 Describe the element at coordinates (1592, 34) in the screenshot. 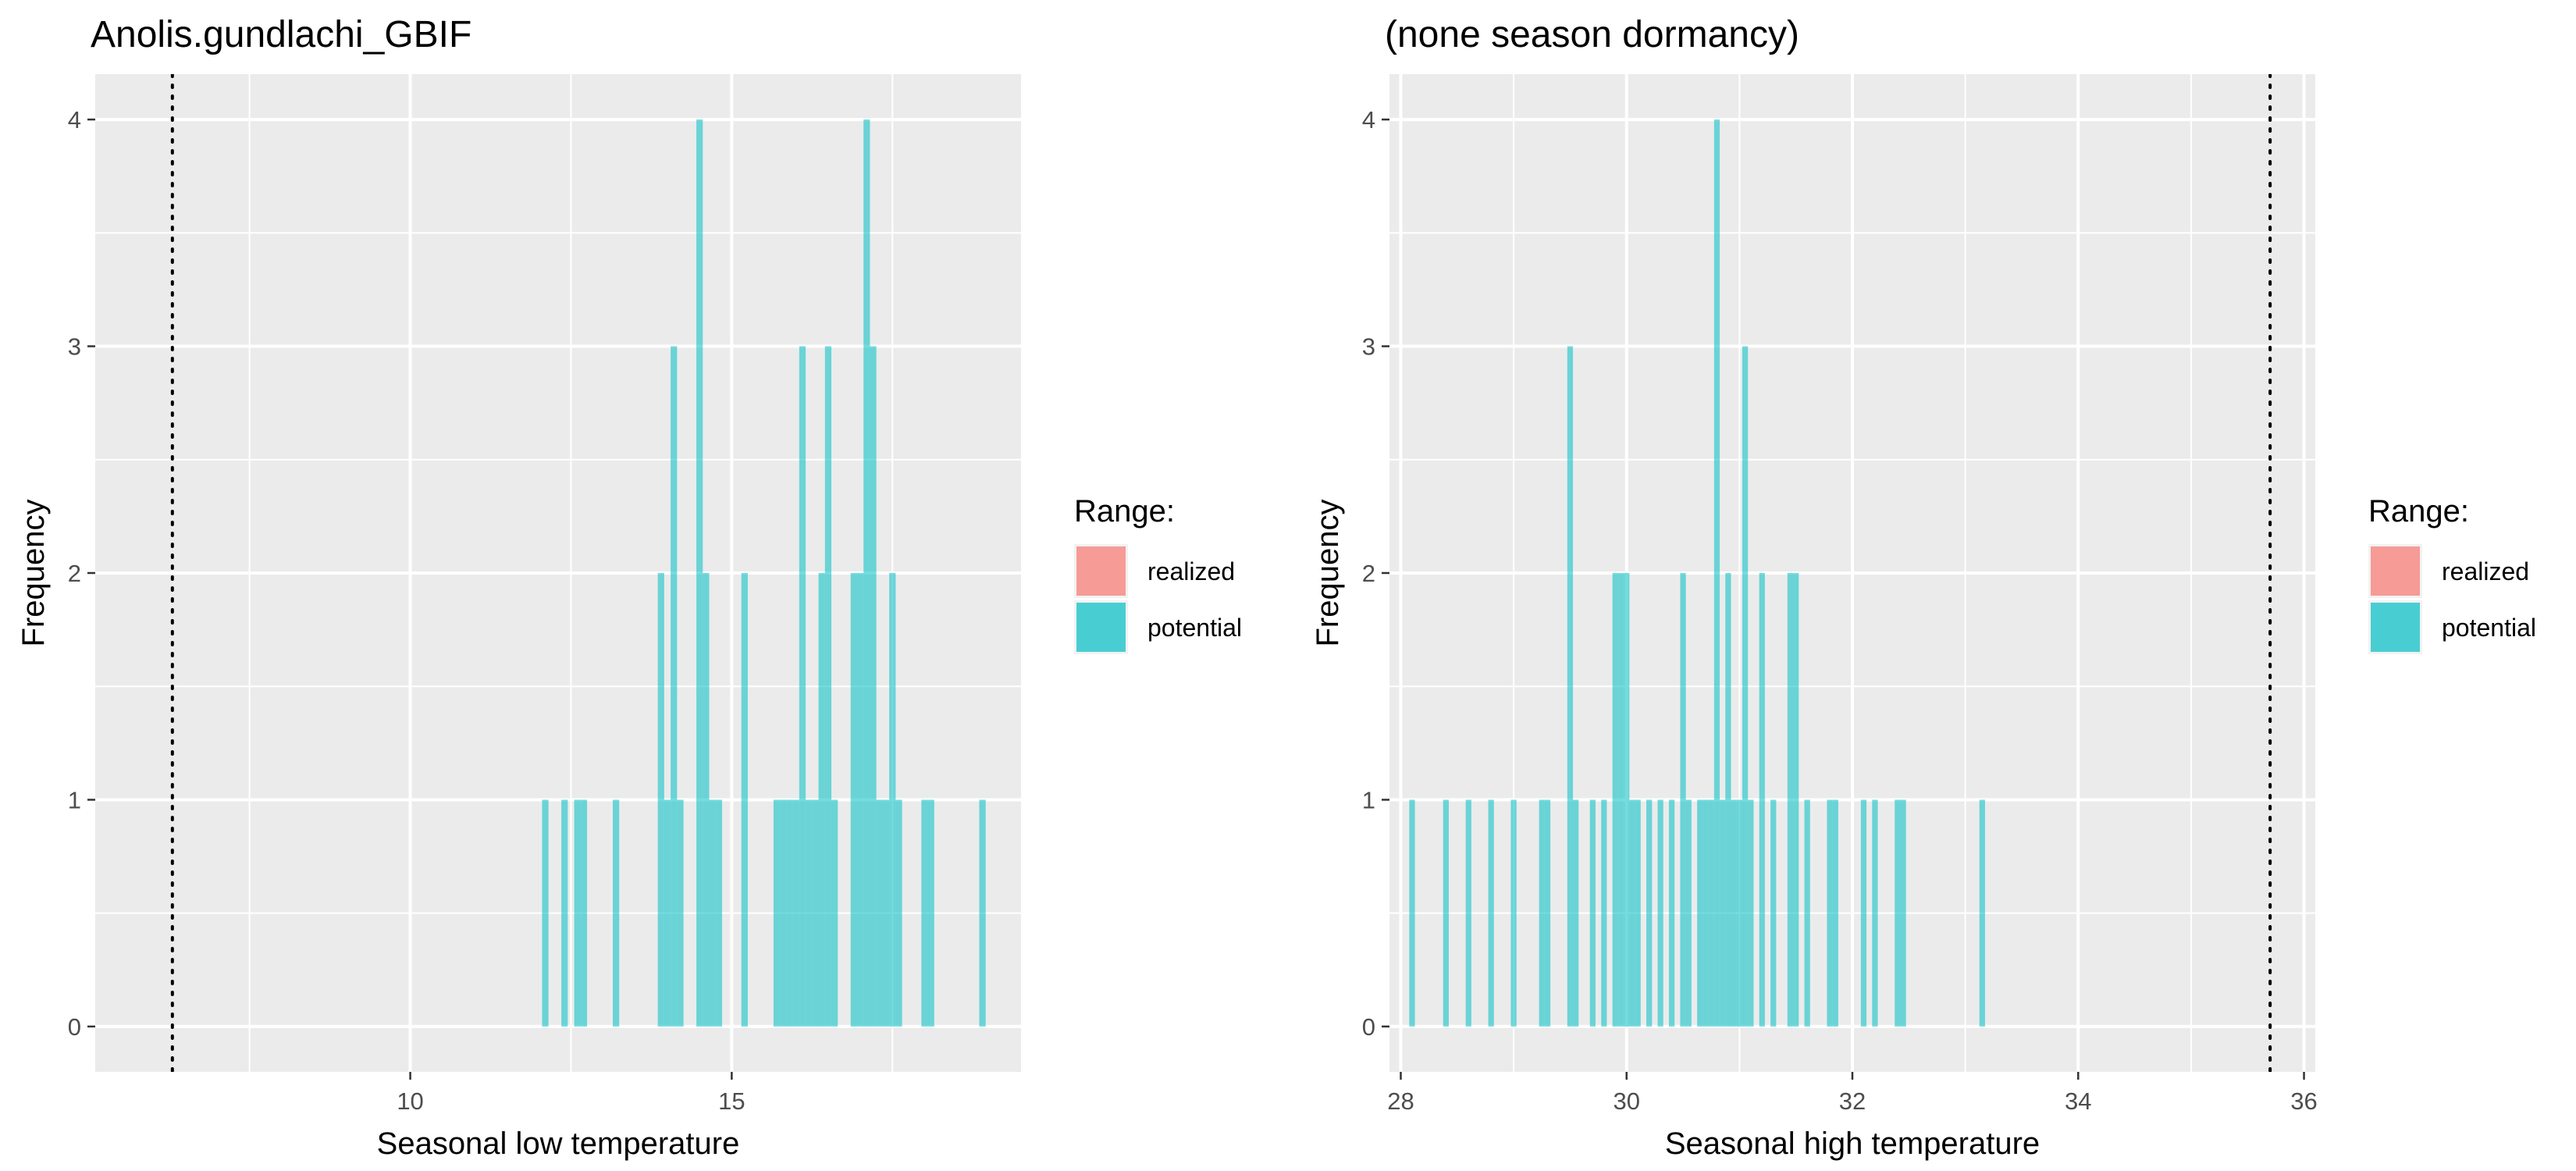

I see `chart-title: (none season dormancy)` at that location.